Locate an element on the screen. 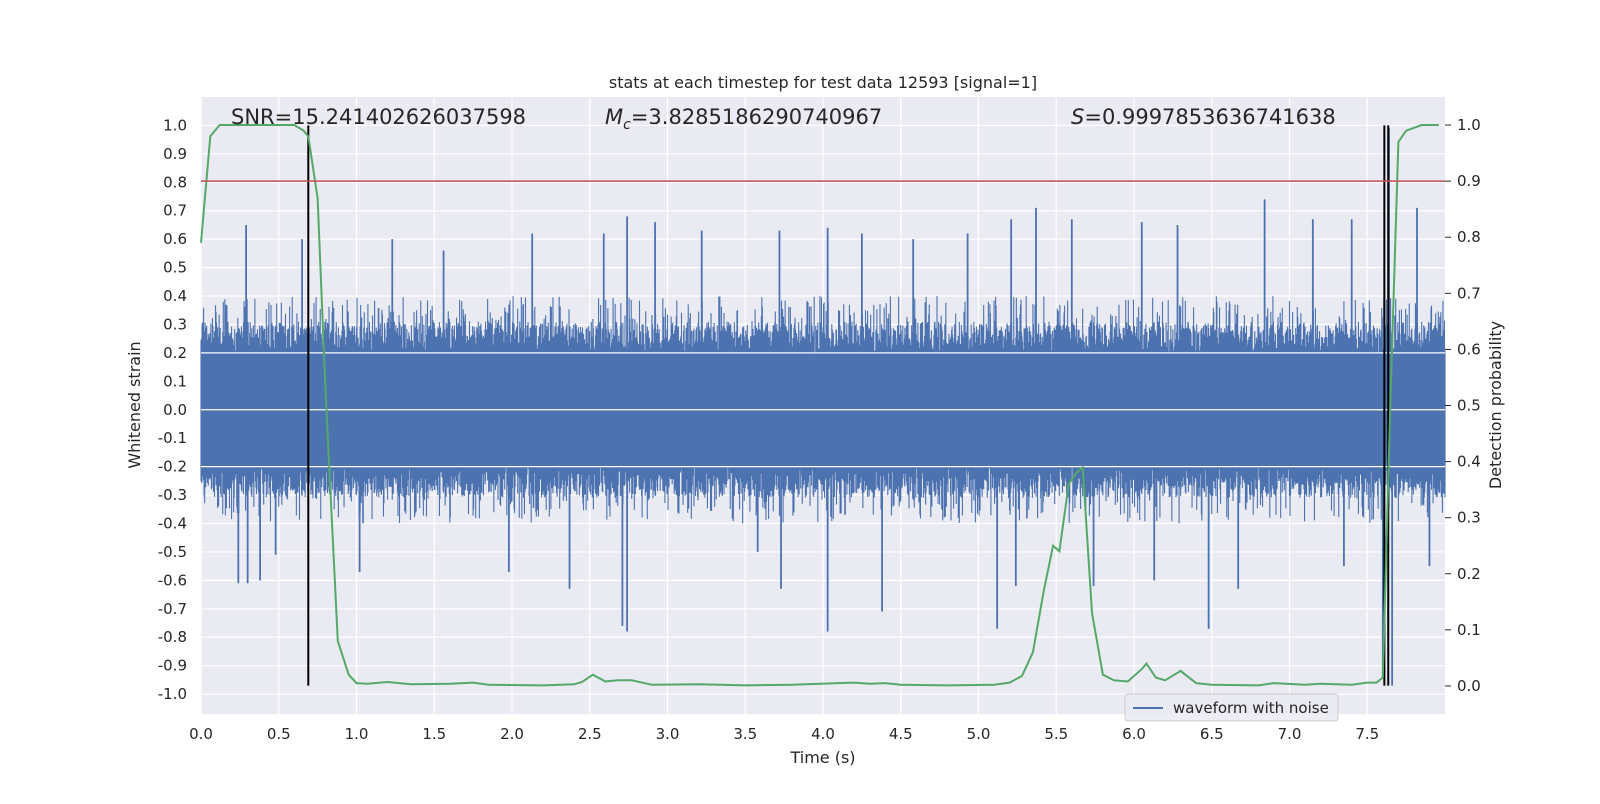  snr-annotation: SNR=15.241402626037598 is located at coordinates (378, 117).